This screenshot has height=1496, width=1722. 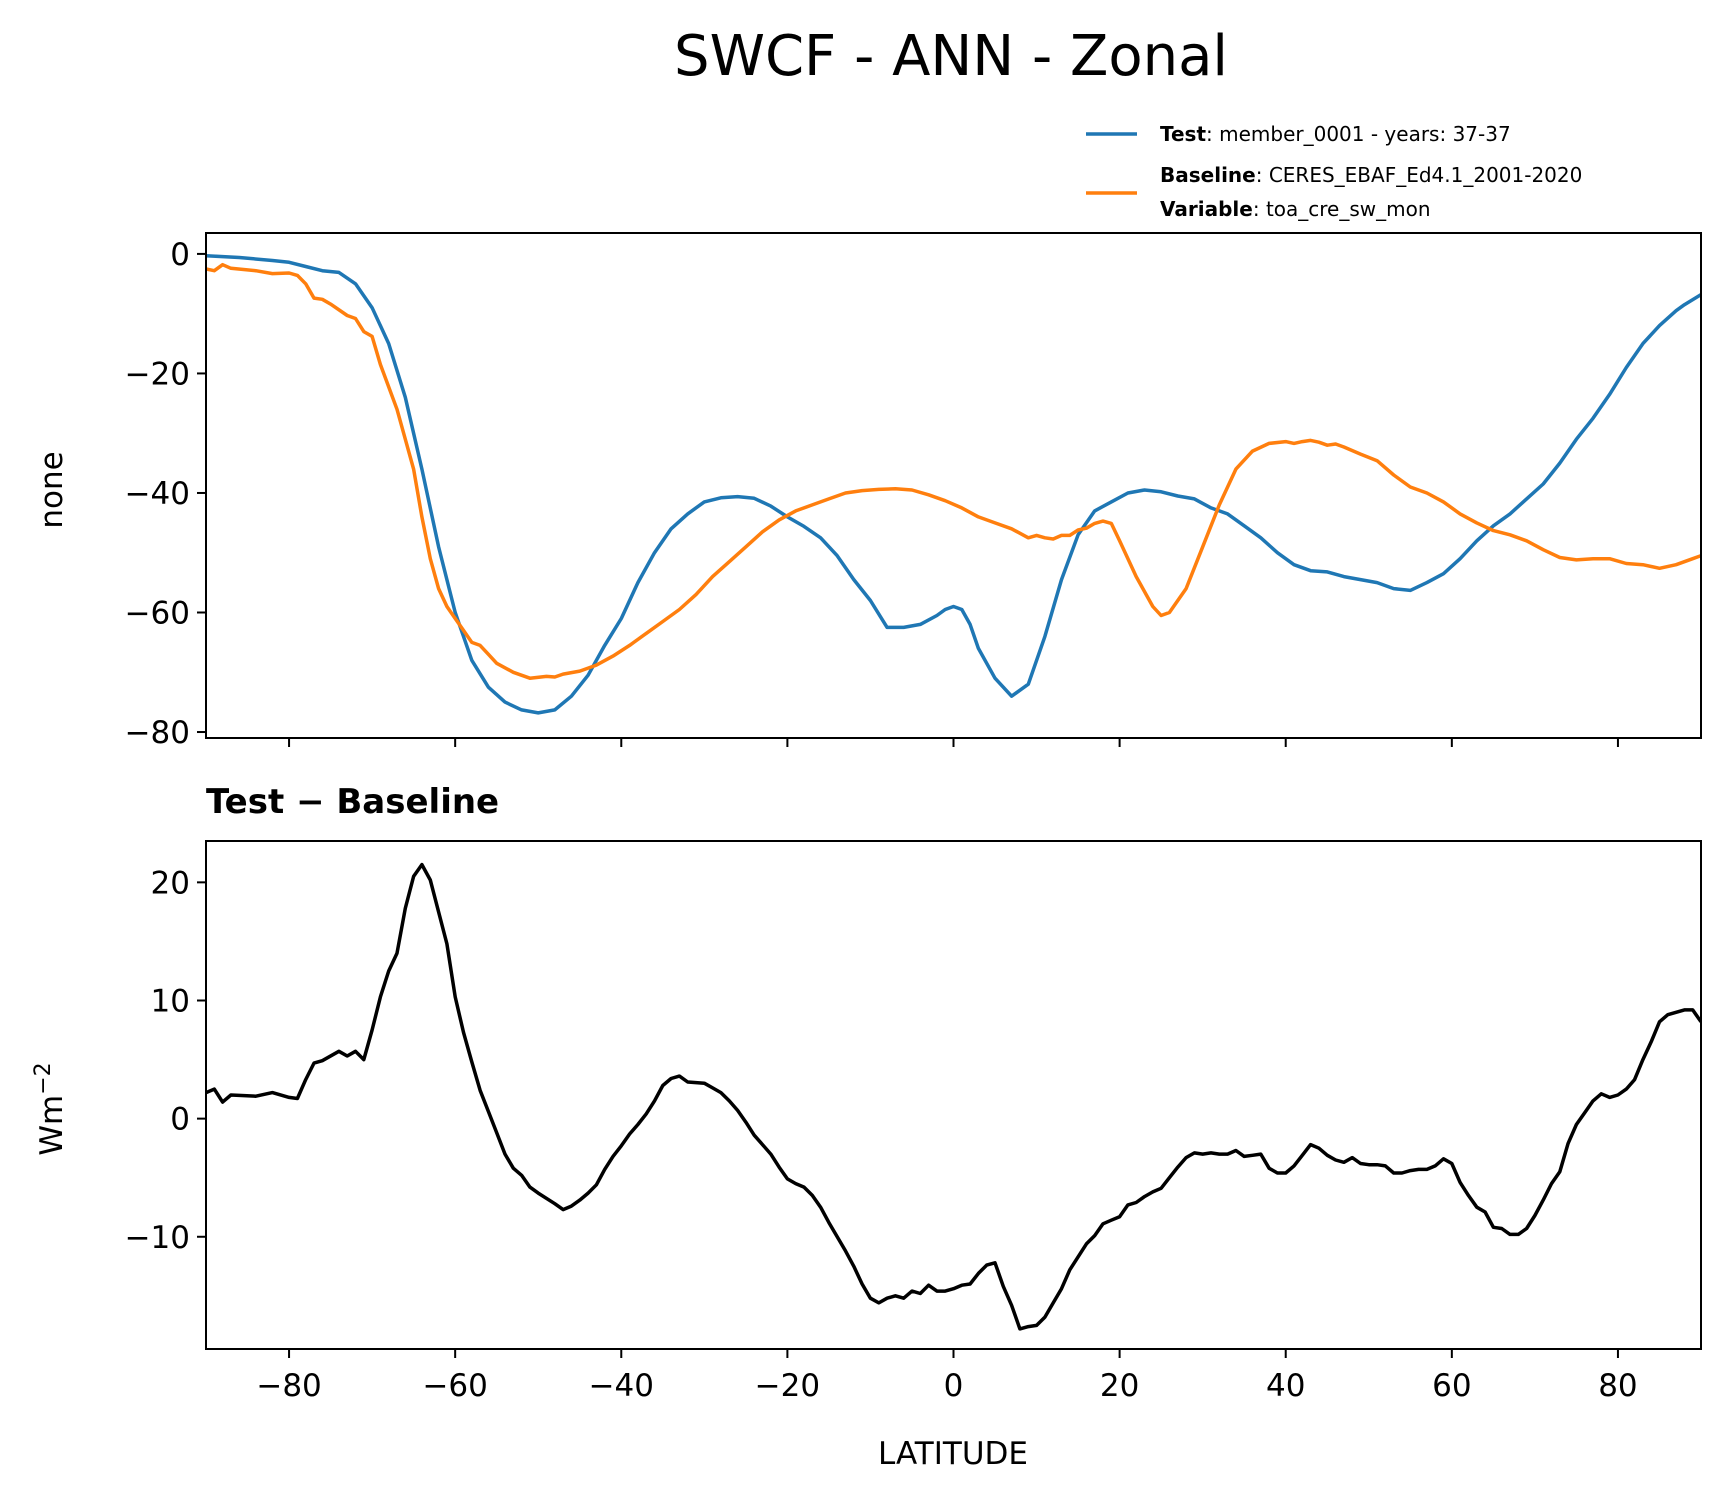 What do you see at coordinates (352, 802) in the screenshot?
I see `bottom-subtitle: Test − Baseline` at bounding box center [352, 802].